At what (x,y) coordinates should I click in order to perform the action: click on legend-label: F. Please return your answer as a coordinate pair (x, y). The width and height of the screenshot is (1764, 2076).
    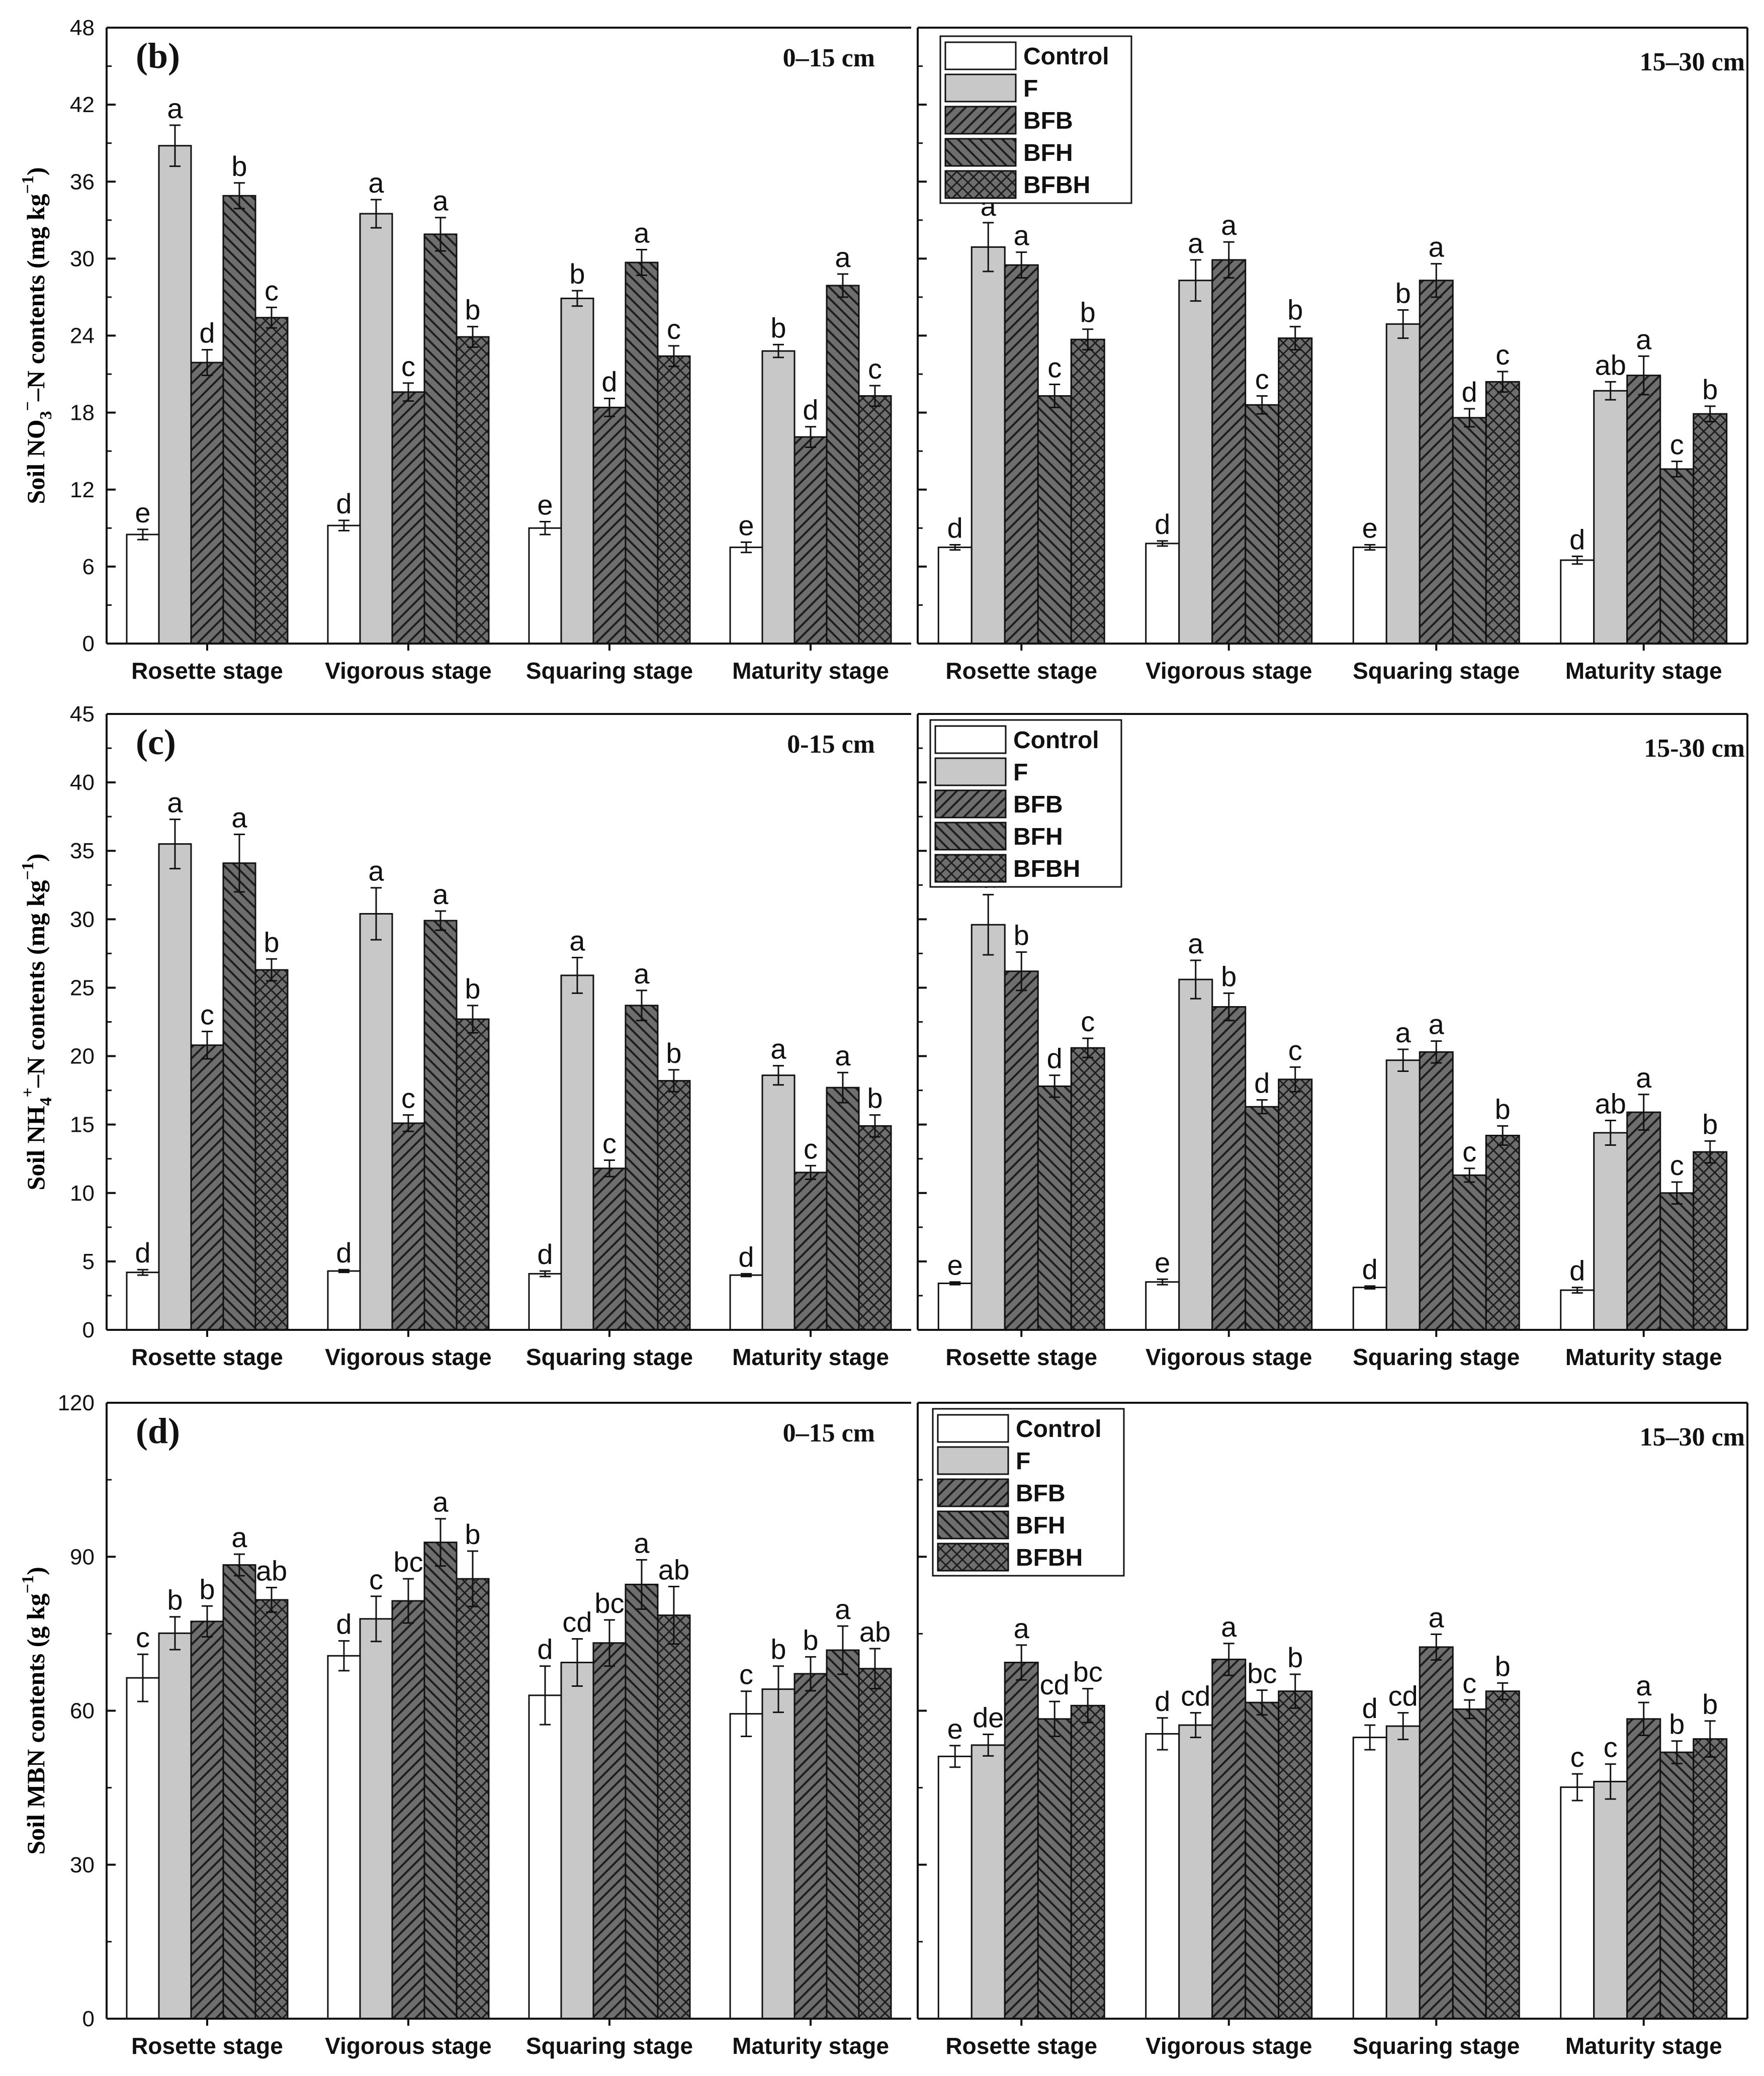
    Looking at the image, I should click on (1020, 772).